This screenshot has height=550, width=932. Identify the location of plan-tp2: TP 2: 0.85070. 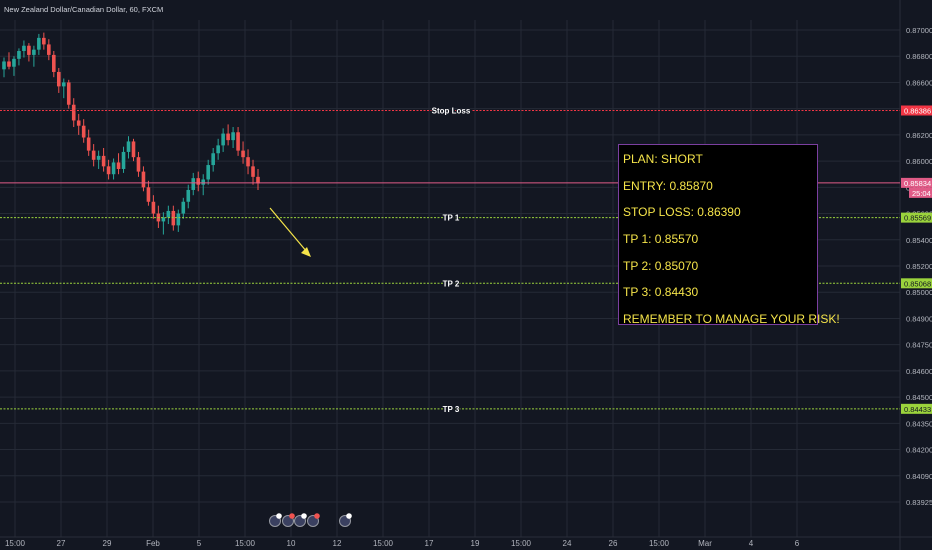
(661, 265).